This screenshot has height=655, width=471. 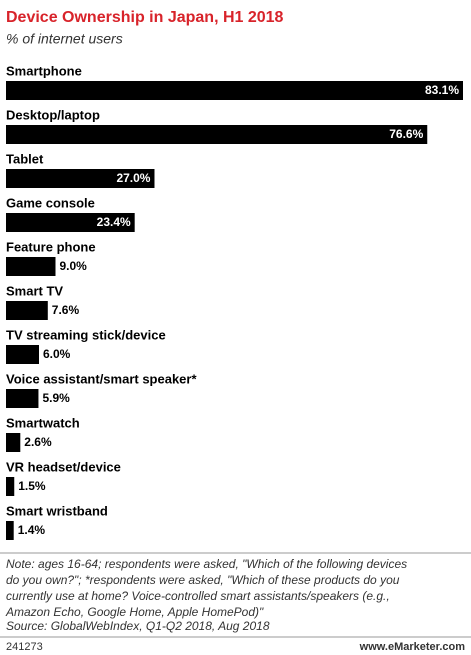 I want to click on category-label: Feature phone, so click(x=51, y=246).